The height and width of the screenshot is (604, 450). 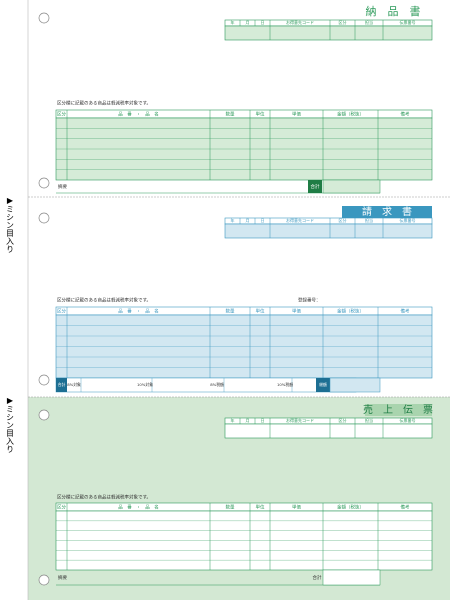 What do you see at coordinates (74, 384) in the screenshot?
I see `footer-label: 8%対象` at bounding box center [74, 384].